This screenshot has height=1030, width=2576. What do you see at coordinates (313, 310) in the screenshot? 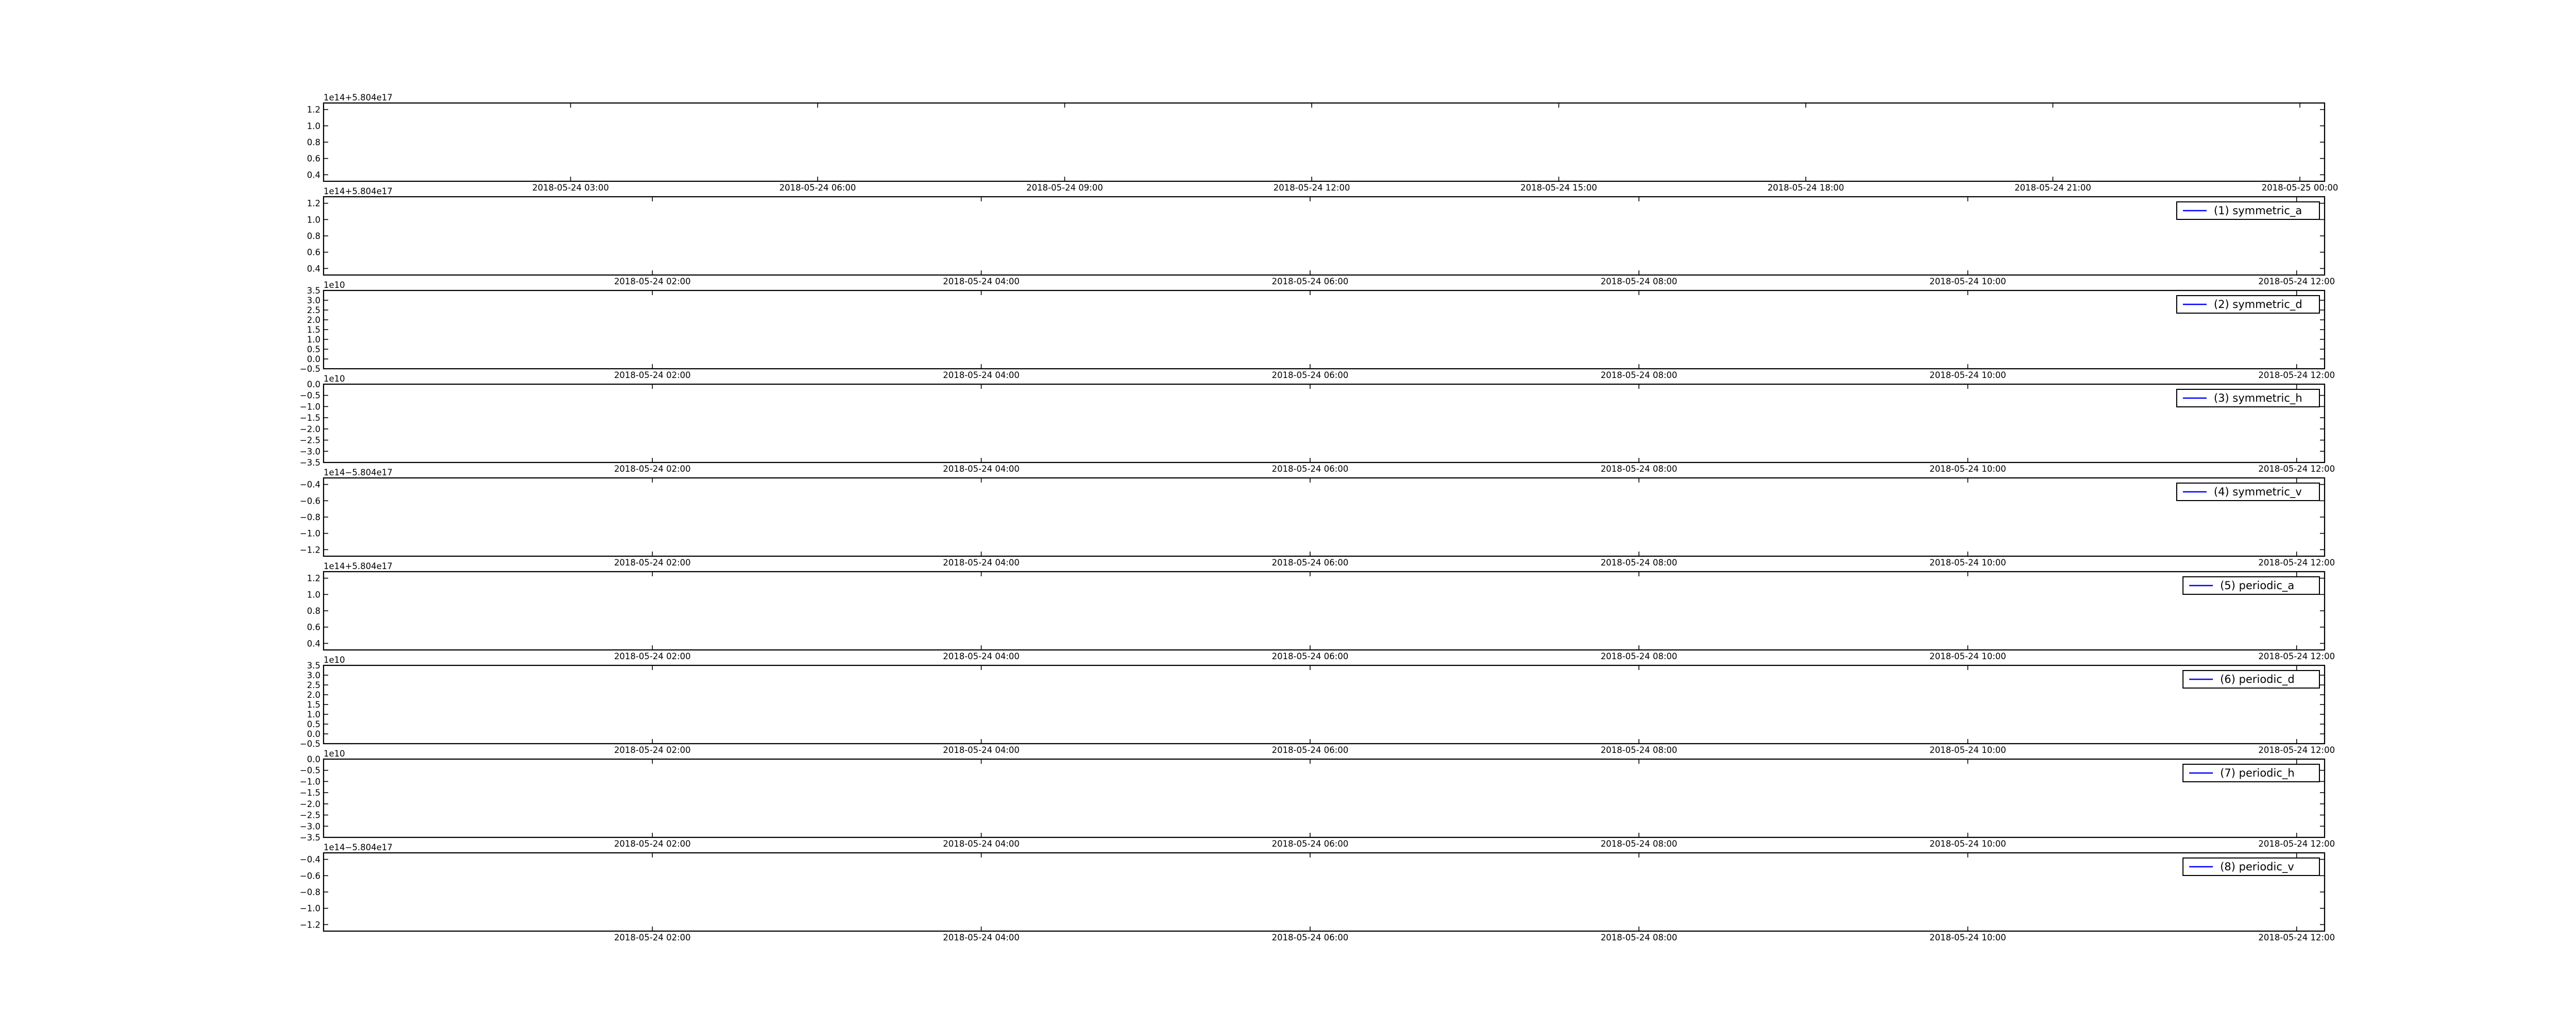
I see `y-tick-label: 2.5` at bounding box center [313, 310].